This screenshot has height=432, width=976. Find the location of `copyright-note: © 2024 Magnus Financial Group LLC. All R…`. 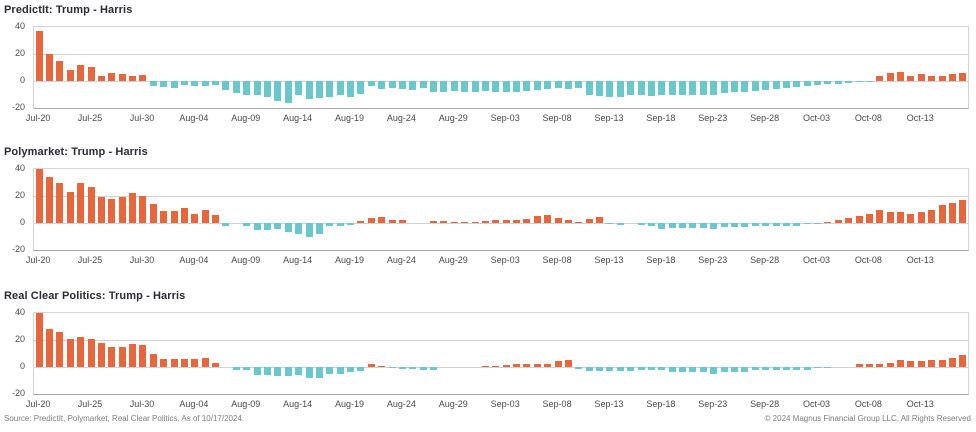

copyright-note: © 2024 Magnus Financial Group LLC. All R… is located at coordinates (867, 418).